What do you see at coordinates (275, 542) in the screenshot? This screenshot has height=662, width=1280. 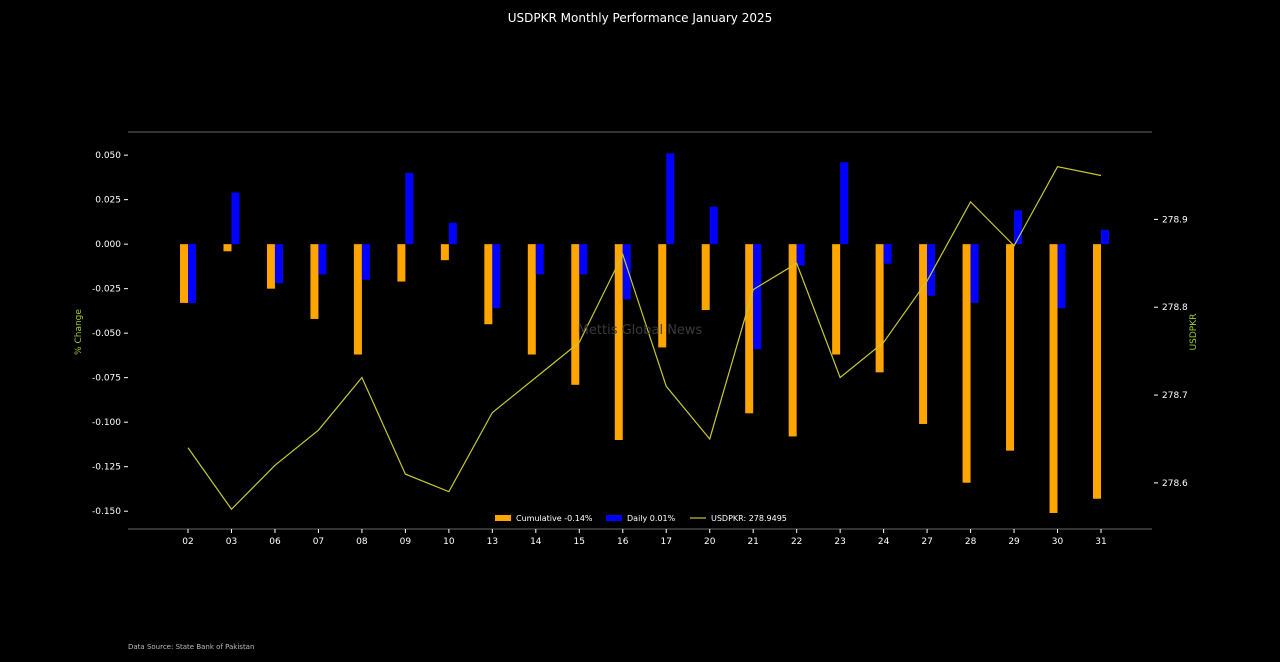 I see `x-tick-label: 06` at bounding box center [275, 542].